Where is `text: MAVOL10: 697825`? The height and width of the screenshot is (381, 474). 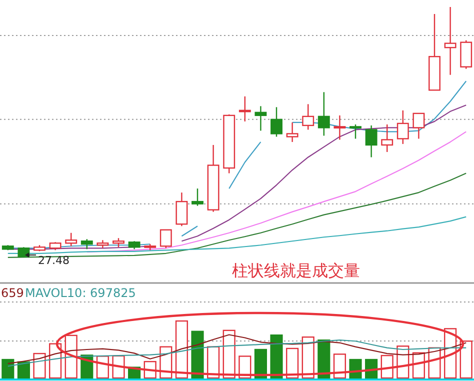
text: MAVOL10: 697825 is located at coordinates (80, 293).